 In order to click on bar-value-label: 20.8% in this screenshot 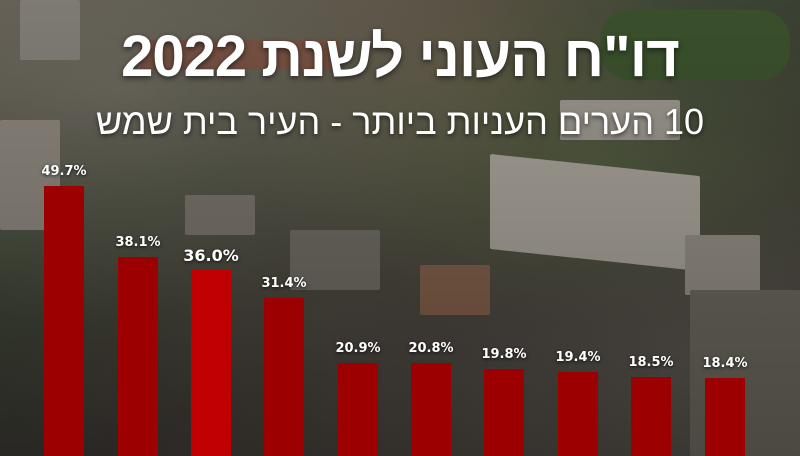, I will do `click(431, 348)`.